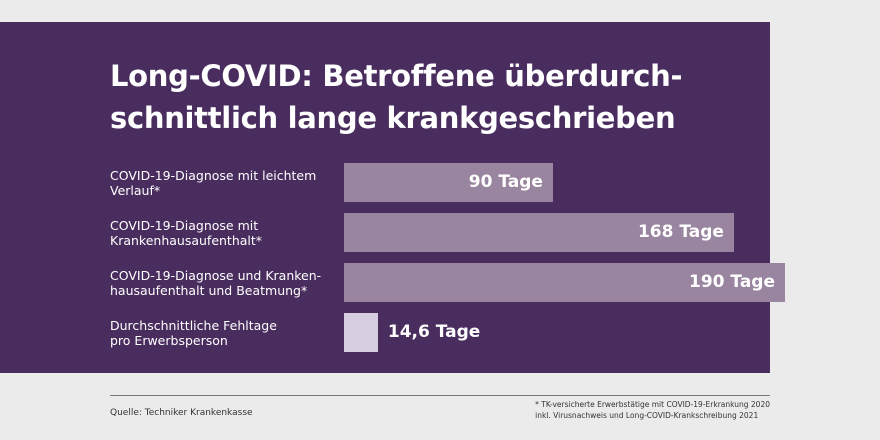 This screenshot has height=440, width=880. What do you see at coordinates (680, 232) in the screenshot?
I see `value-label: 168 Tage` at bounding box center [680, 232].